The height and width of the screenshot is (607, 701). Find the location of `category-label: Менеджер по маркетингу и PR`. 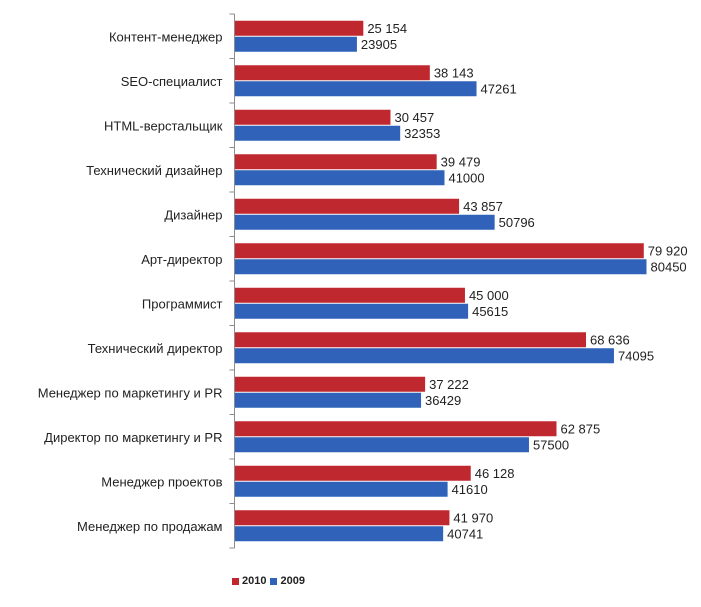

category-label: Менеджер по маркетингу и PR is located at coordinates (130, 392).